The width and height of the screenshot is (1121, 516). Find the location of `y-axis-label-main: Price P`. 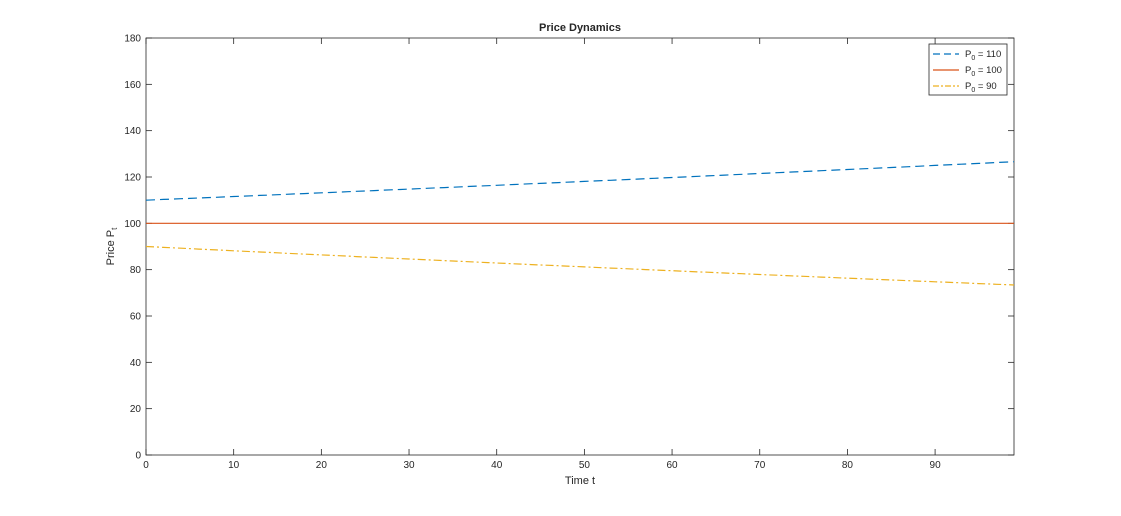

y-axis-label-main: Price P is located at coordinates (111, 247).